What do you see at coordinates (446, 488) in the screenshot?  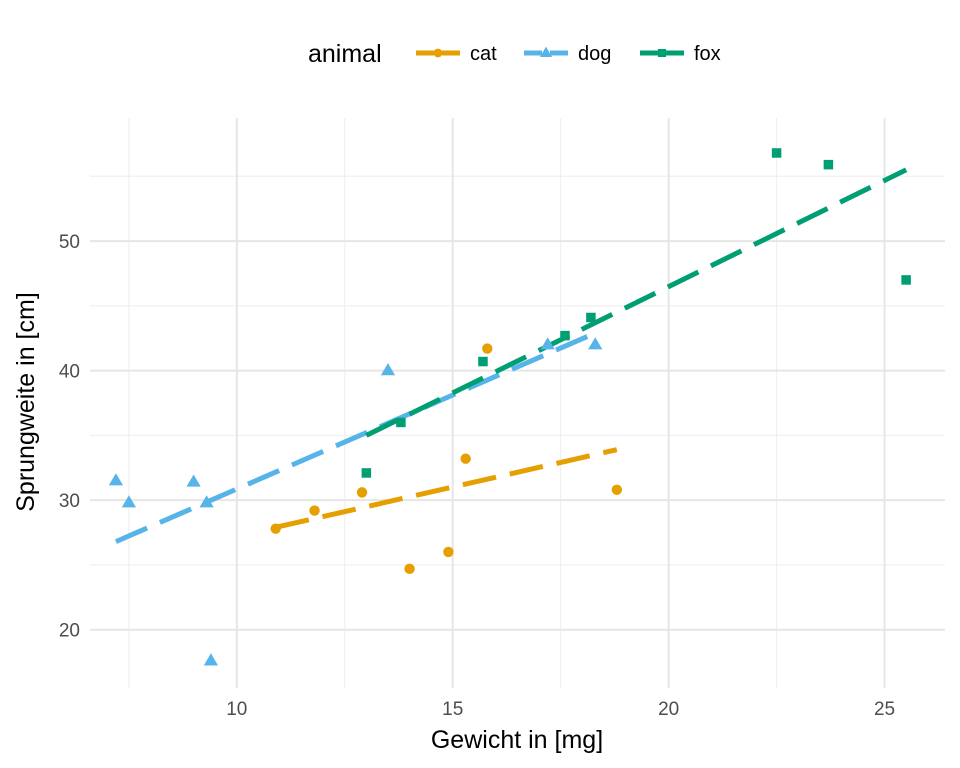 I see `cat-trend-line` at bounding box center [446, 488].